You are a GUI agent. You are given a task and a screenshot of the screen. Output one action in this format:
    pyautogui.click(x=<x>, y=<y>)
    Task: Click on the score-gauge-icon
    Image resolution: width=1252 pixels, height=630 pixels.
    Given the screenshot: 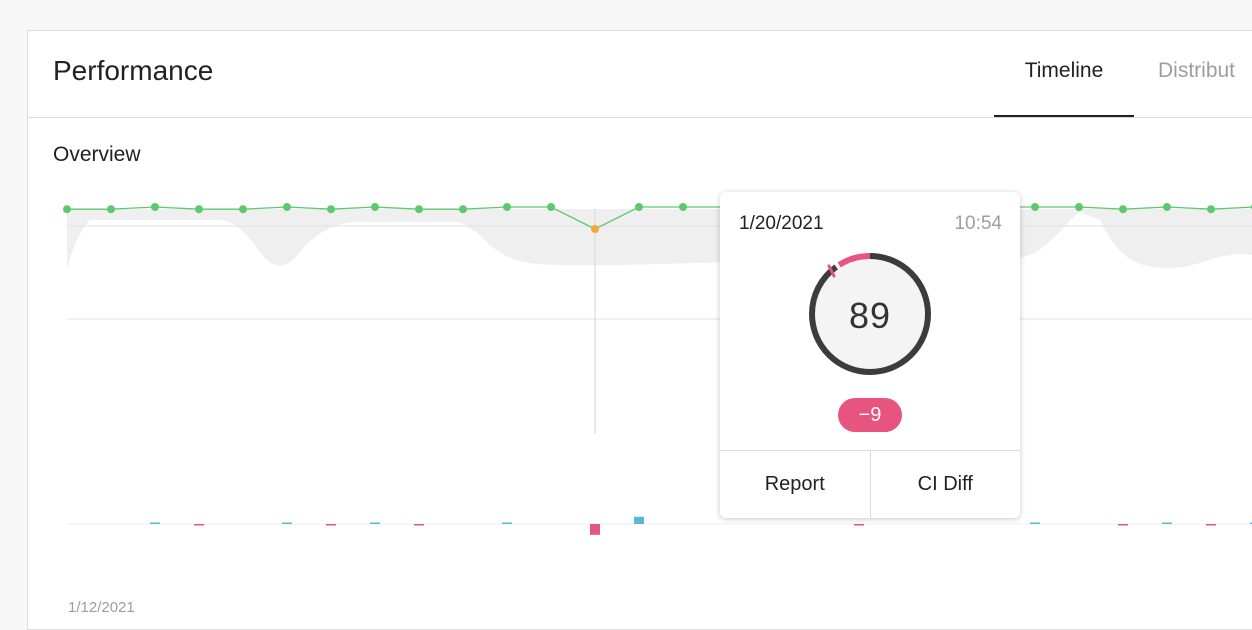 What is the action you would take?
    pyautogui.click(x=870, y=314)
    